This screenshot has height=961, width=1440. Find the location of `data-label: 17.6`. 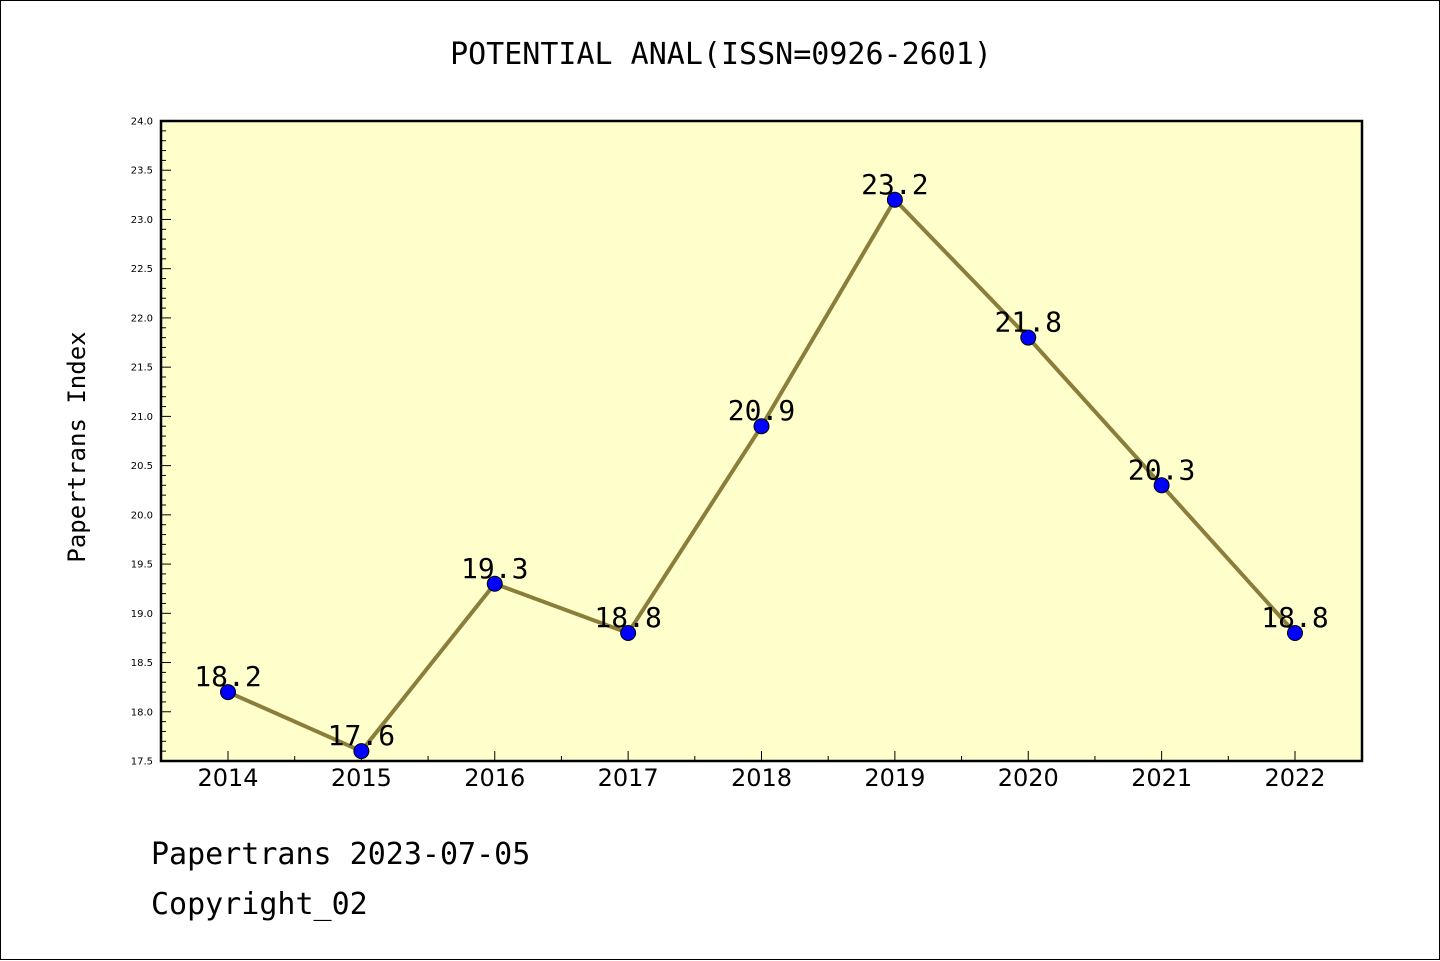

data-label: 17.6 is located at coordinates (361, 735).